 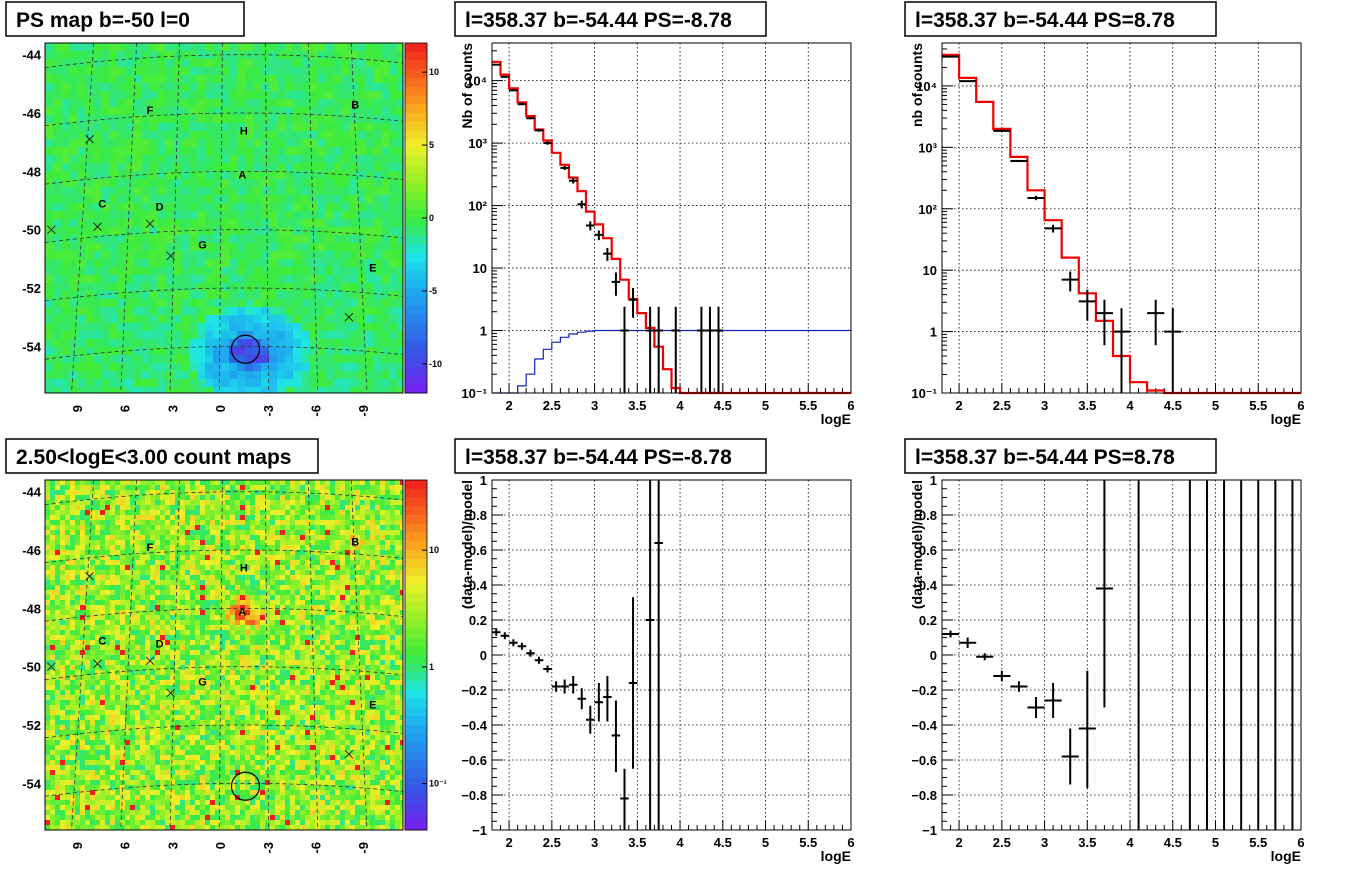 I want to click on source-label: E, so click(x=372, y=269).